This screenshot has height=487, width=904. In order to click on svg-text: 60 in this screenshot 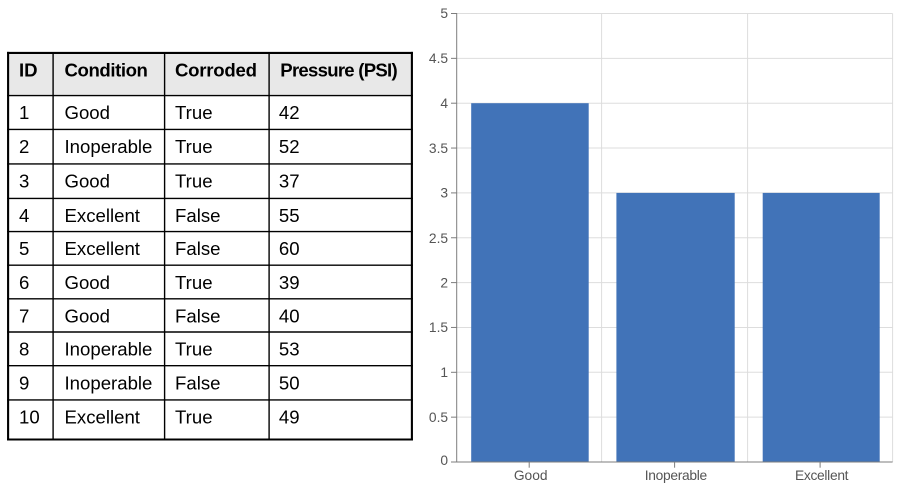, I will do `click(289, 248)`.